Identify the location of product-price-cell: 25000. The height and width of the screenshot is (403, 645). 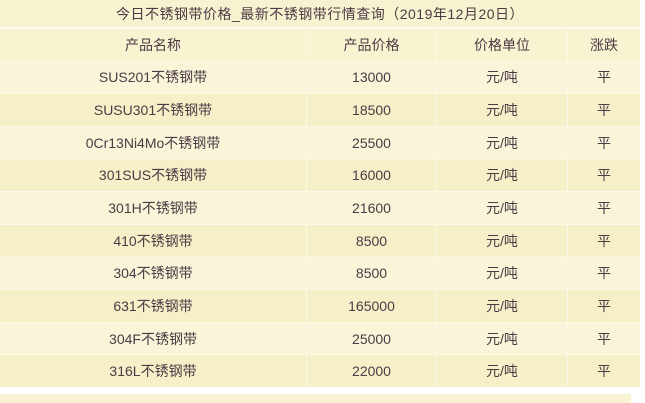
(372, 338).